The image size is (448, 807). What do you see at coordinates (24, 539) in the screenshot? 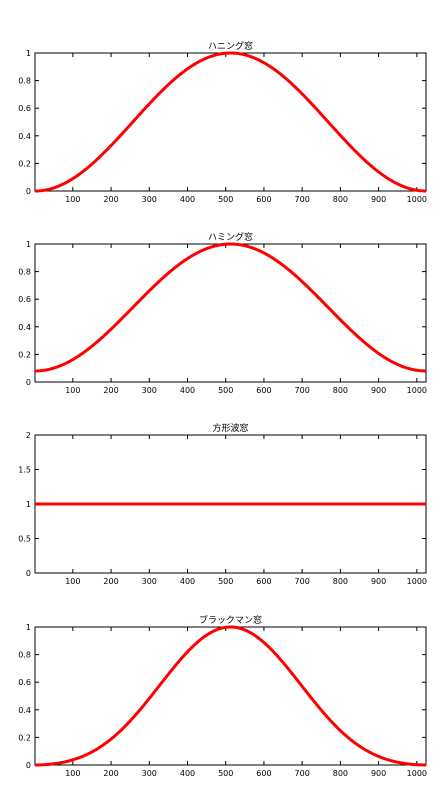
I see `y-tick-label: 0.5` at bounding box center [24, 539].